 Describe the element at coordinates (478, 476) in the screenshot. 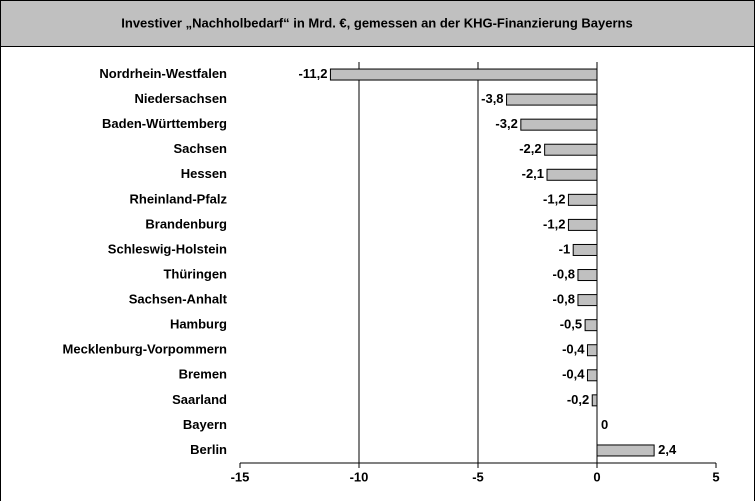

I see `x-tick-label: -5` at that location.